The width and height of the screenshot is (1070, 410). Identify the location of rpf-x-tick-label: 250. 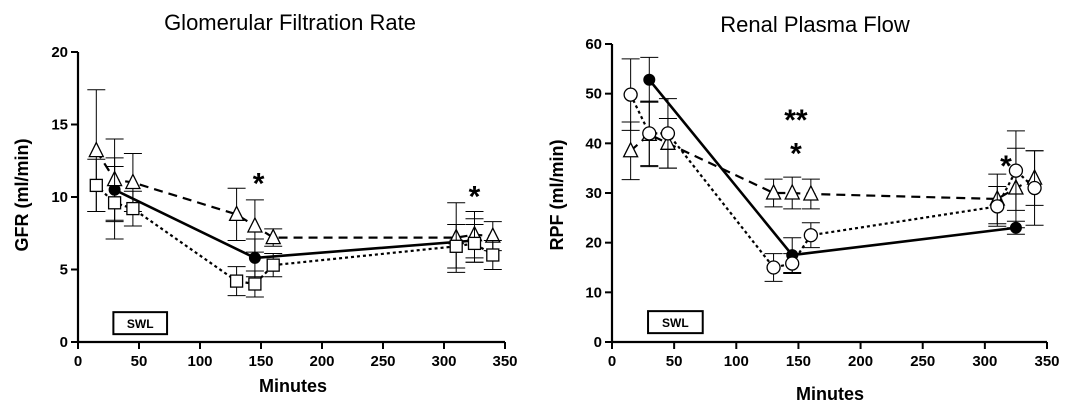
(922, 361).